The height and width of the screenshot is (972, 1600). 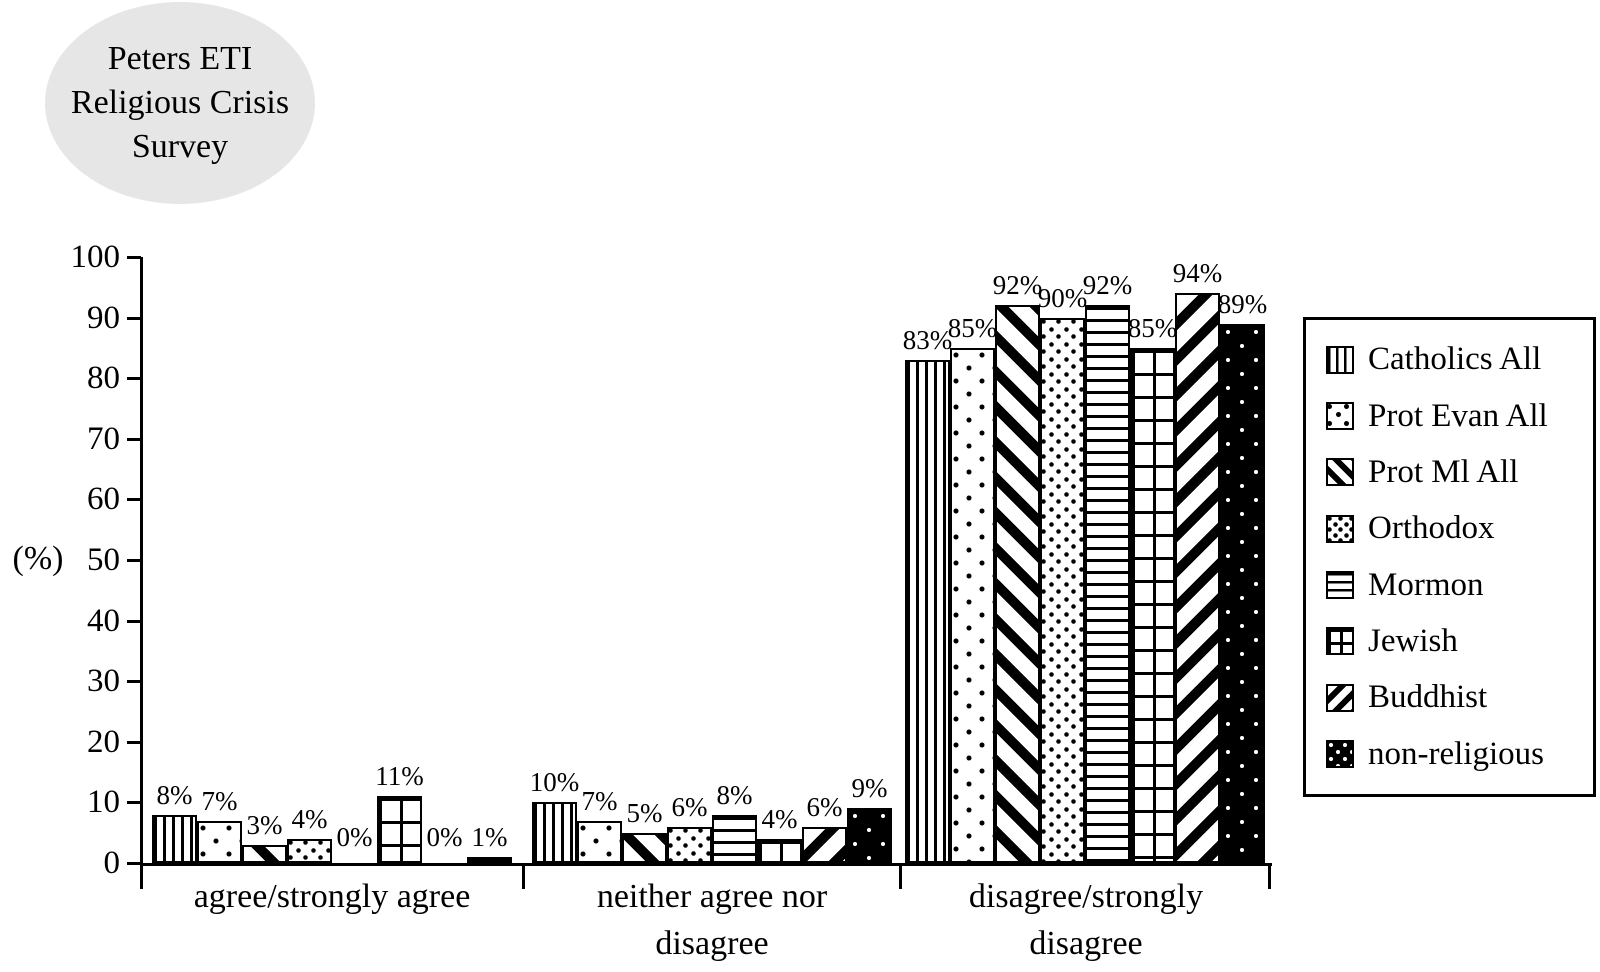 I want to click on legend-swatch-grid-tiles-icon, so click(x=1340, y=641).